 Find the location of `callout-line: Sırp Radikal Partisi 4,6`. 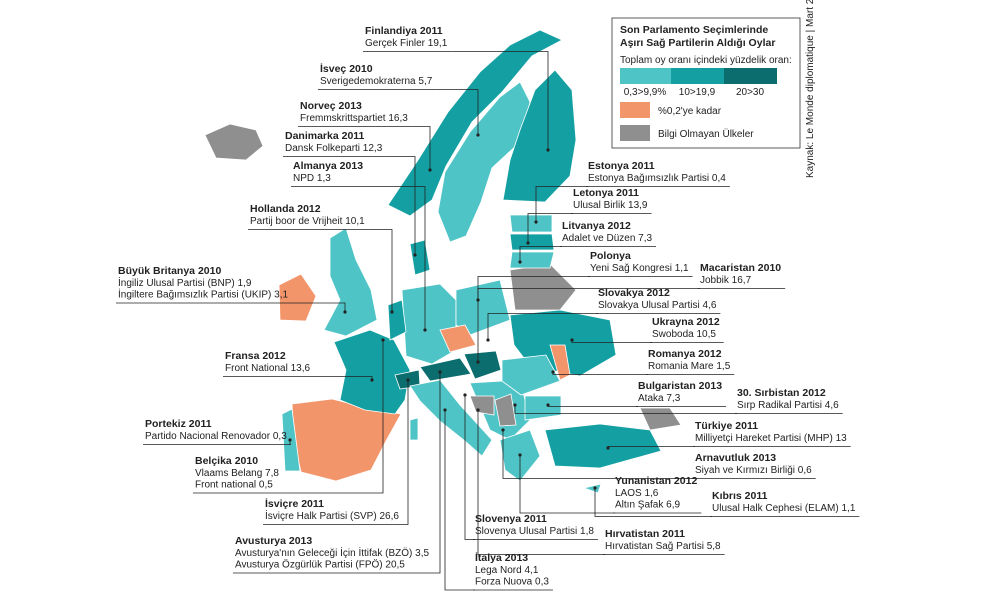

callout-line: Sırp Radikal Partisi 4,6 is located at coordinates (788, 405).